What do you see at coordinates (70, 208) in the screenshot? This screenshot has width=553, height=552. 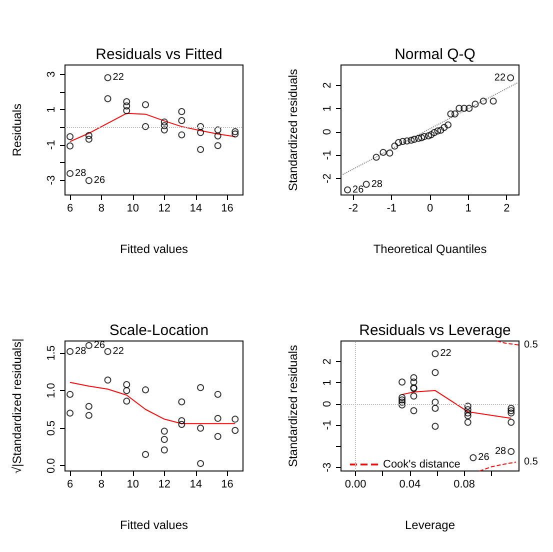 I see `x-tick-label: 6` at bounding box center [70, 208].